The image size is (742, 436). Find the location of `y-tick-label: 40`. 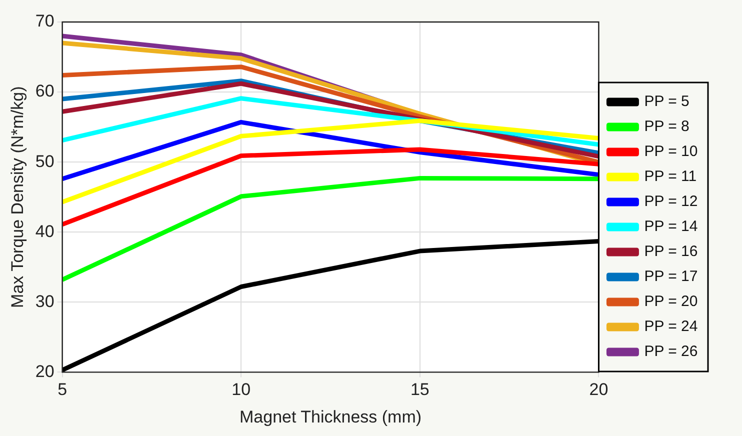

y-tick-label: 40 is located at coordinates (44, 231).